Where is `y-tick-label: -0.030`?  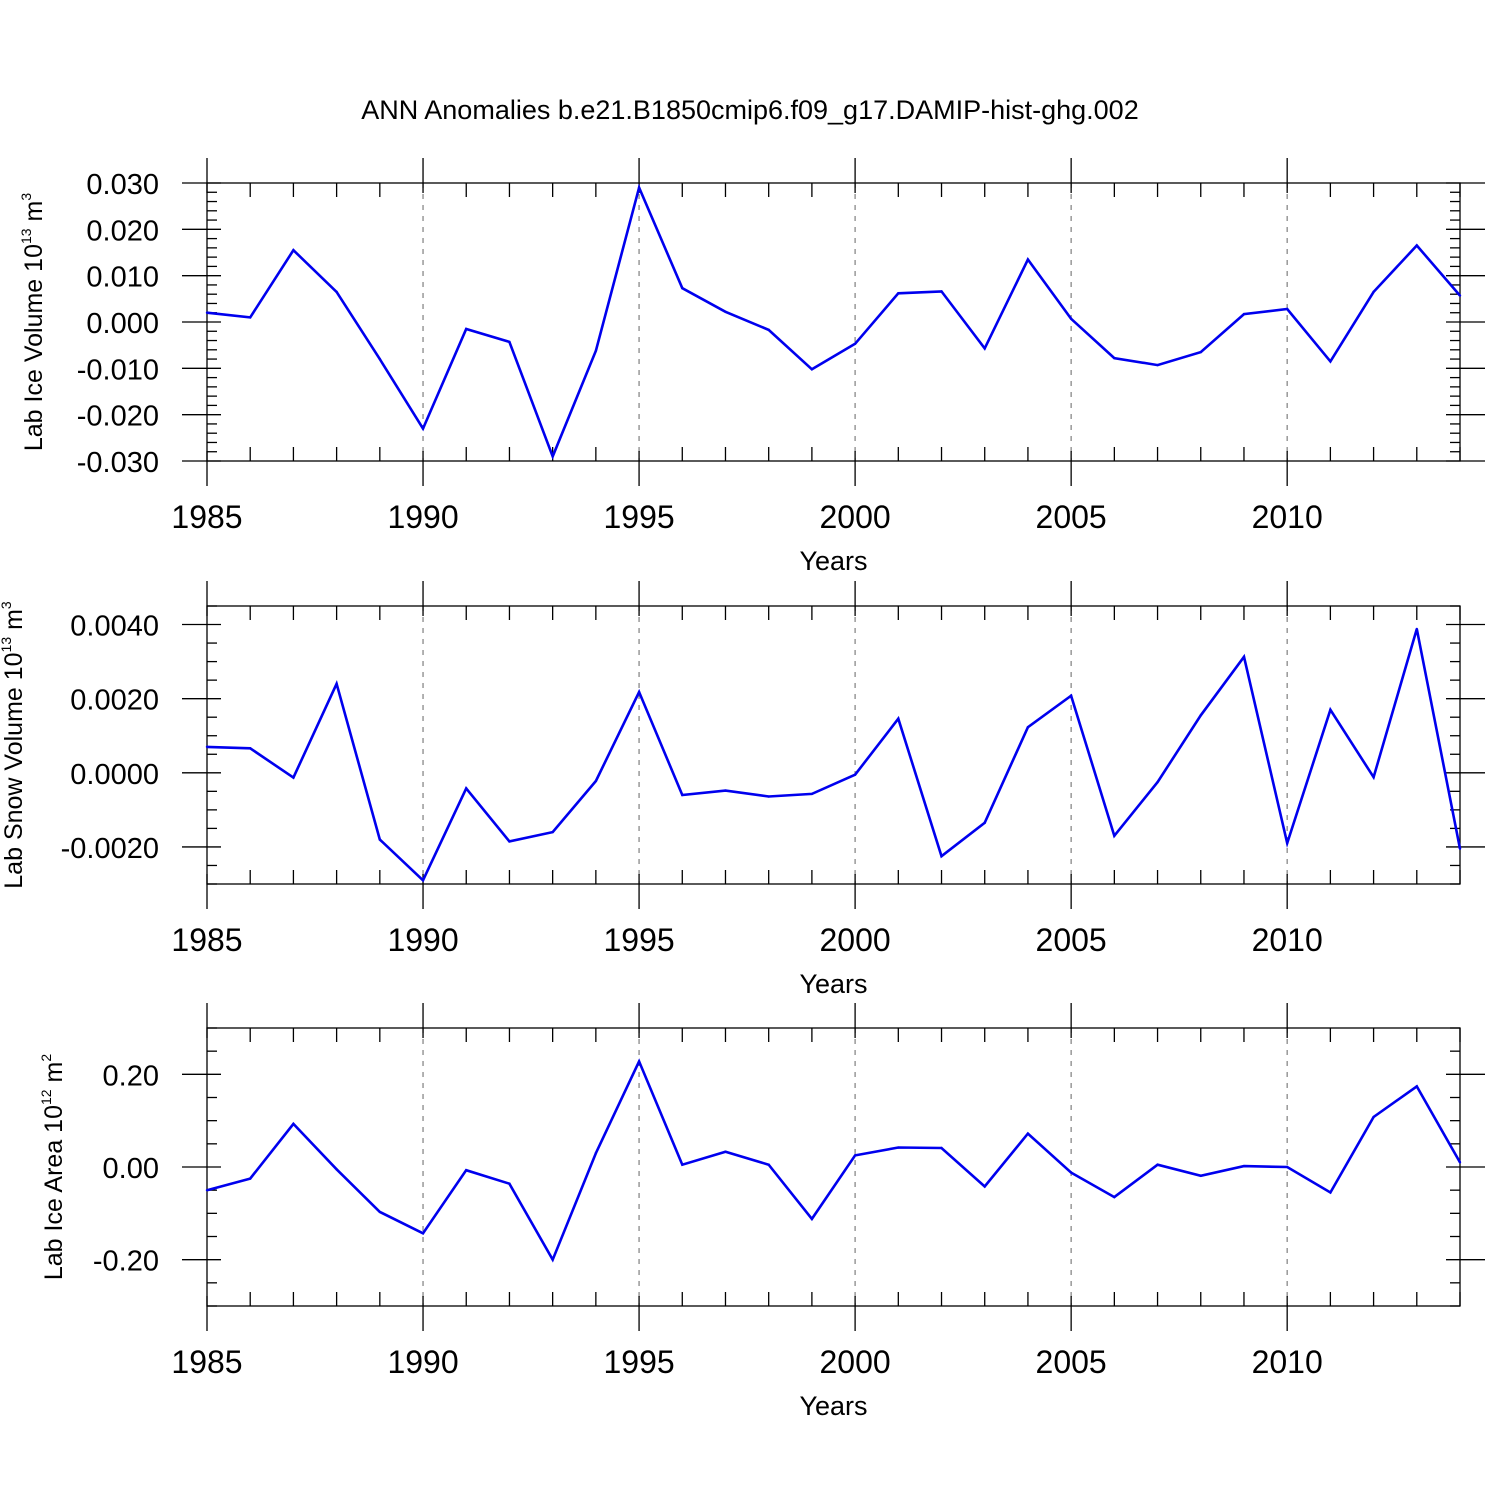
y-tick-label: -0.030 is located at coordinates (118, 463).